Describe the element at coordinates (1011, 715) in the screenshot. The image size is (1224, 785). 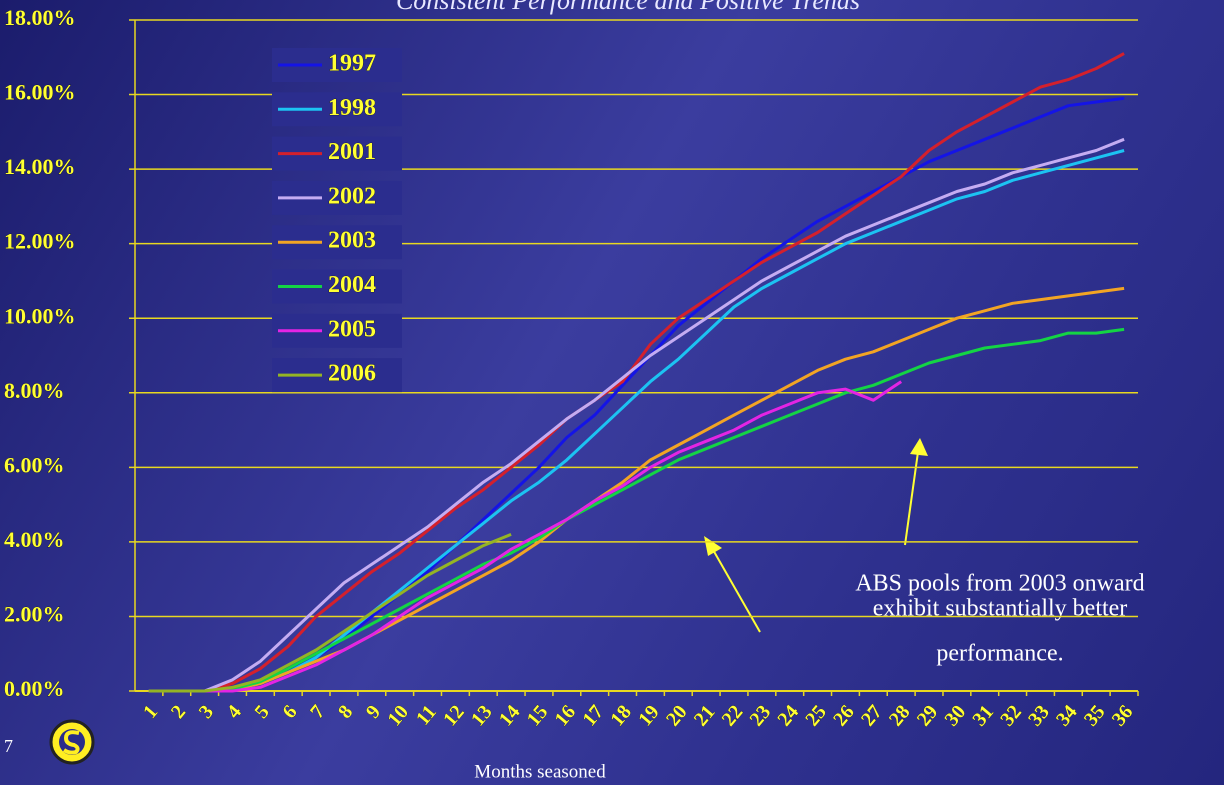
I see `x-tick-label: 32` at that location.